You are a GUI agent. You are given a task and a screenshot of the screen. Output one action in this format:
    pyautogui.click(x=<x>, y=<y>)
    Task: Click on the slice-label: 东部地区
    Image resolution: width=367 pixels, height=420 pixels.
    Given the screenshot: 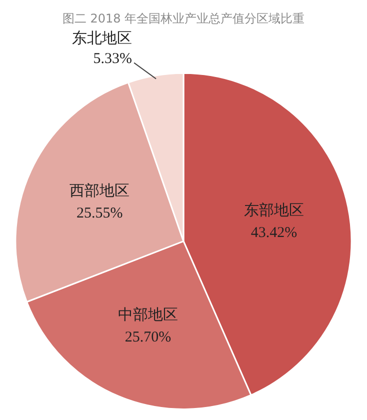 What is the action you would take?
    pyautogui.click(x=274, y=211)
    